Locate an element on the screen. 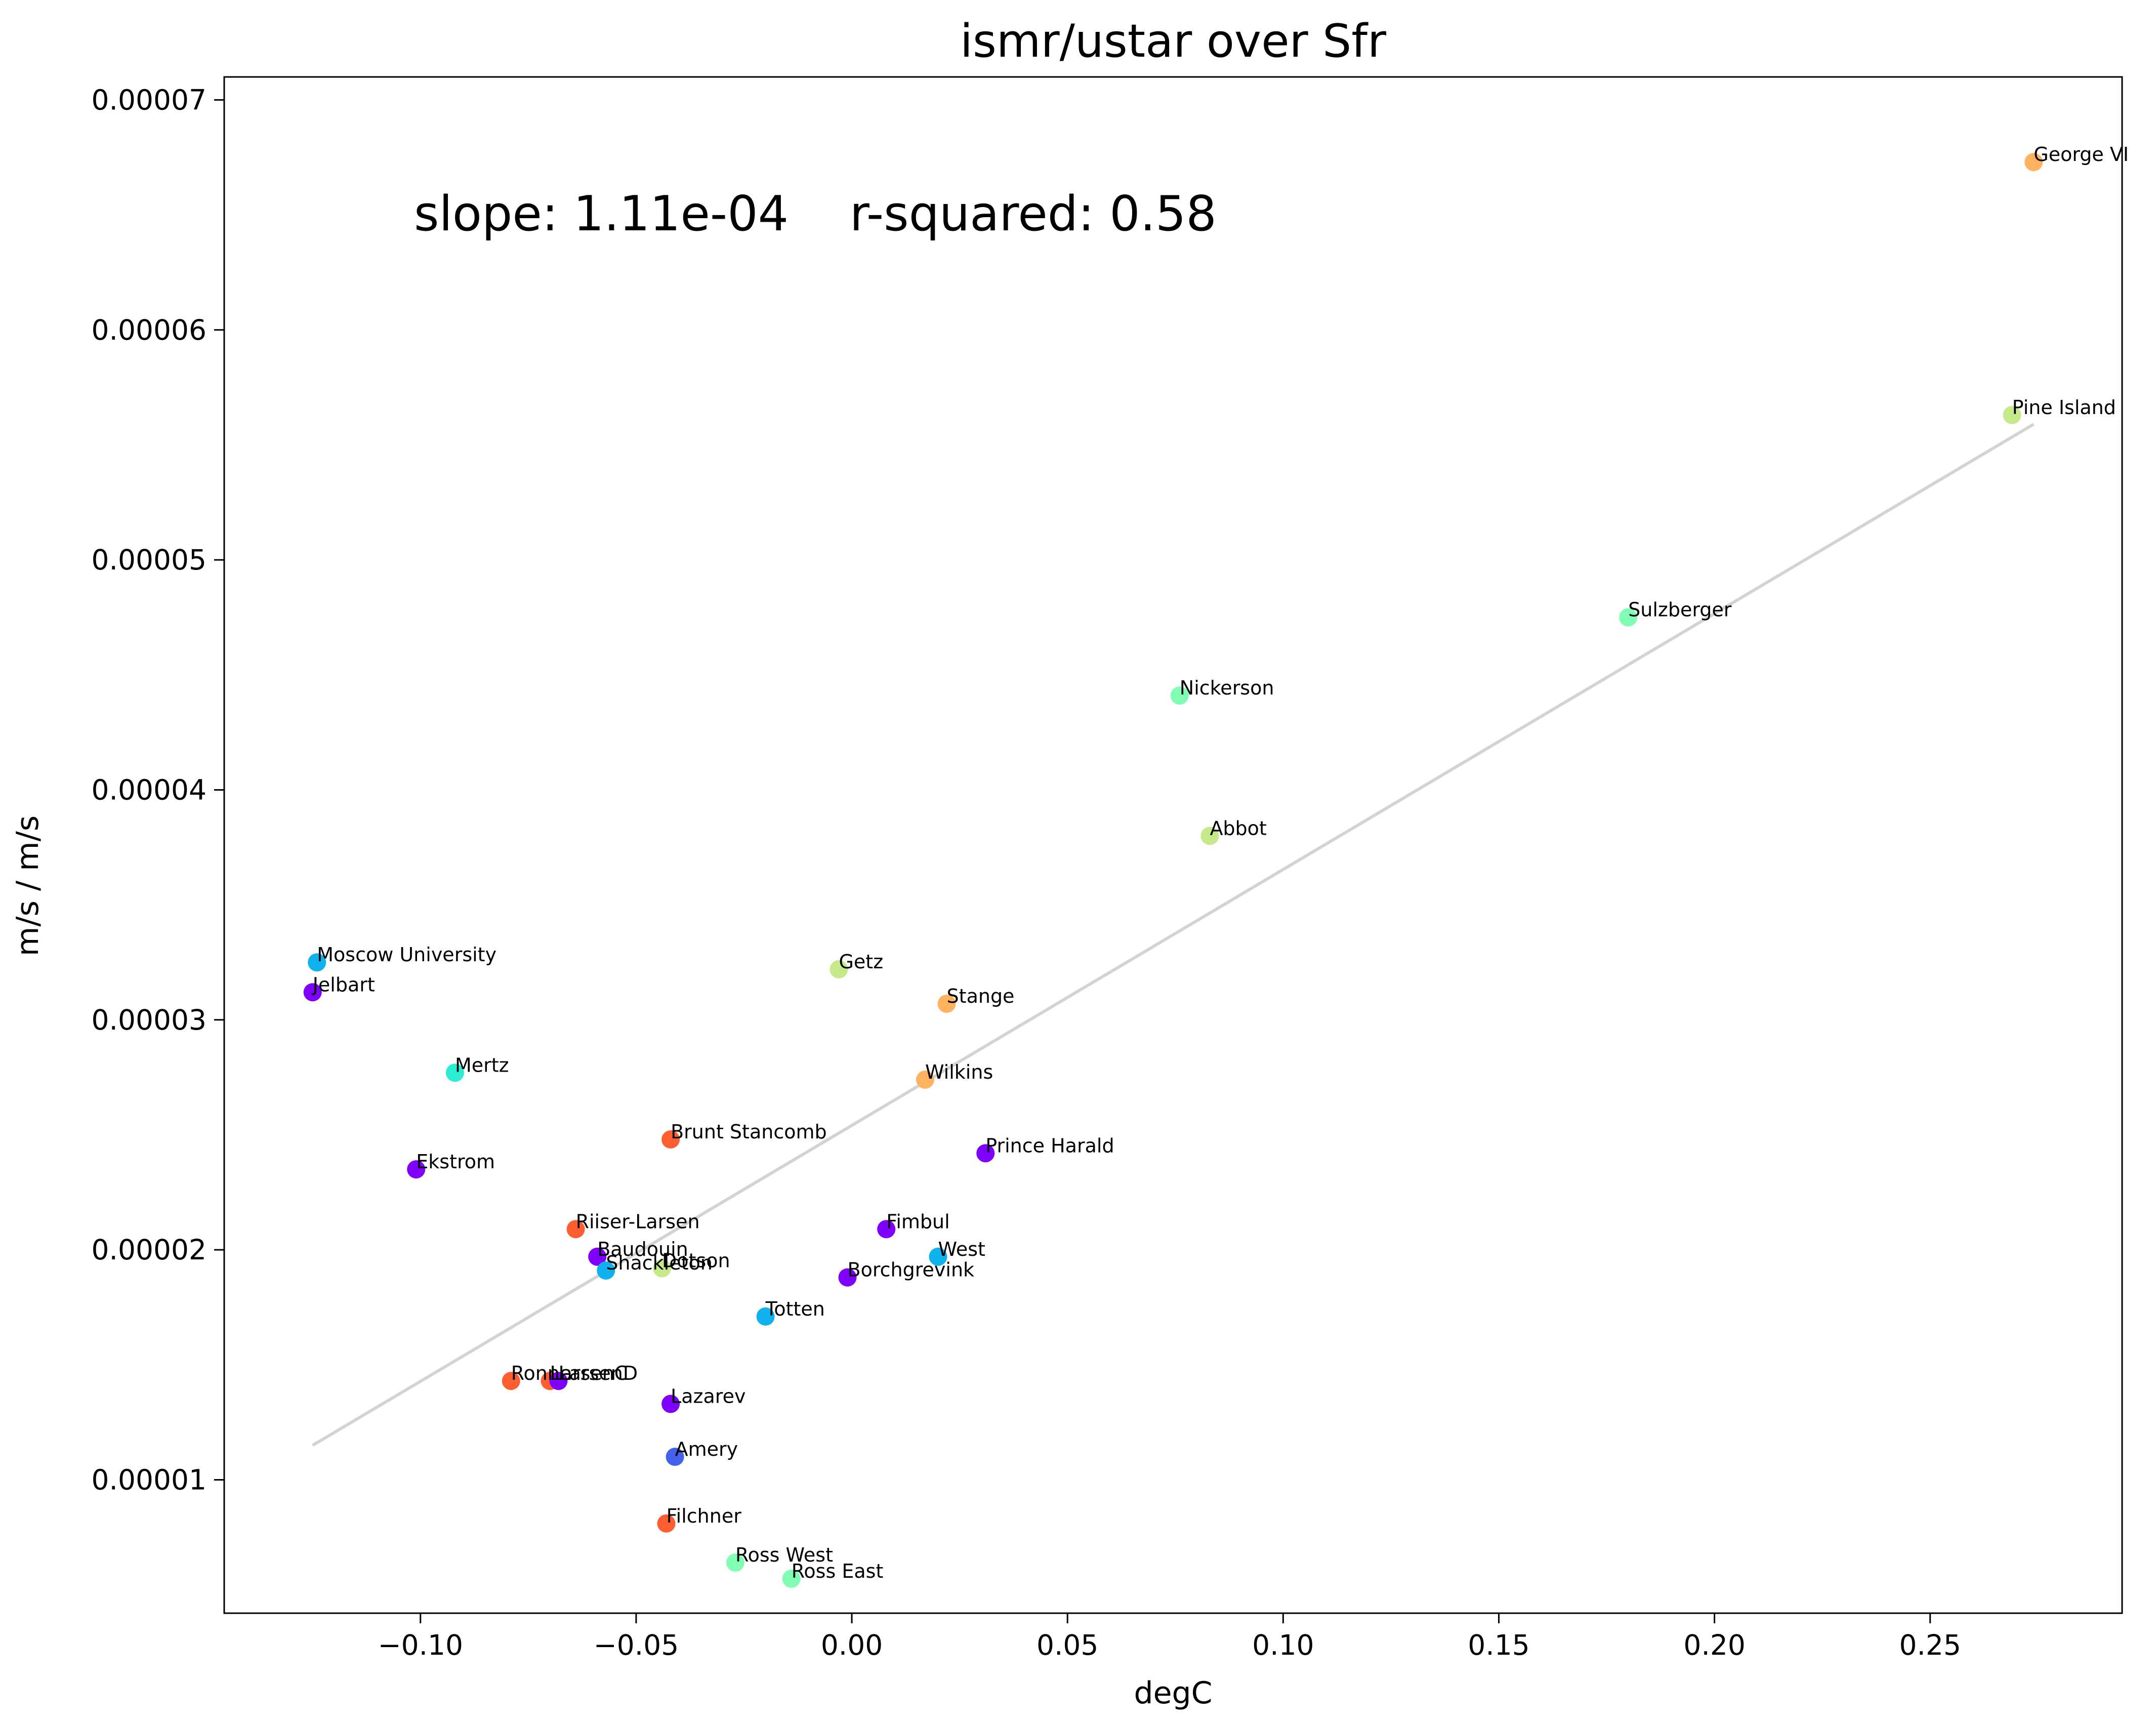 The height and width of the screenshot is (1720, 2156). point-label: Dotson is located at coordinates (696, 1260).